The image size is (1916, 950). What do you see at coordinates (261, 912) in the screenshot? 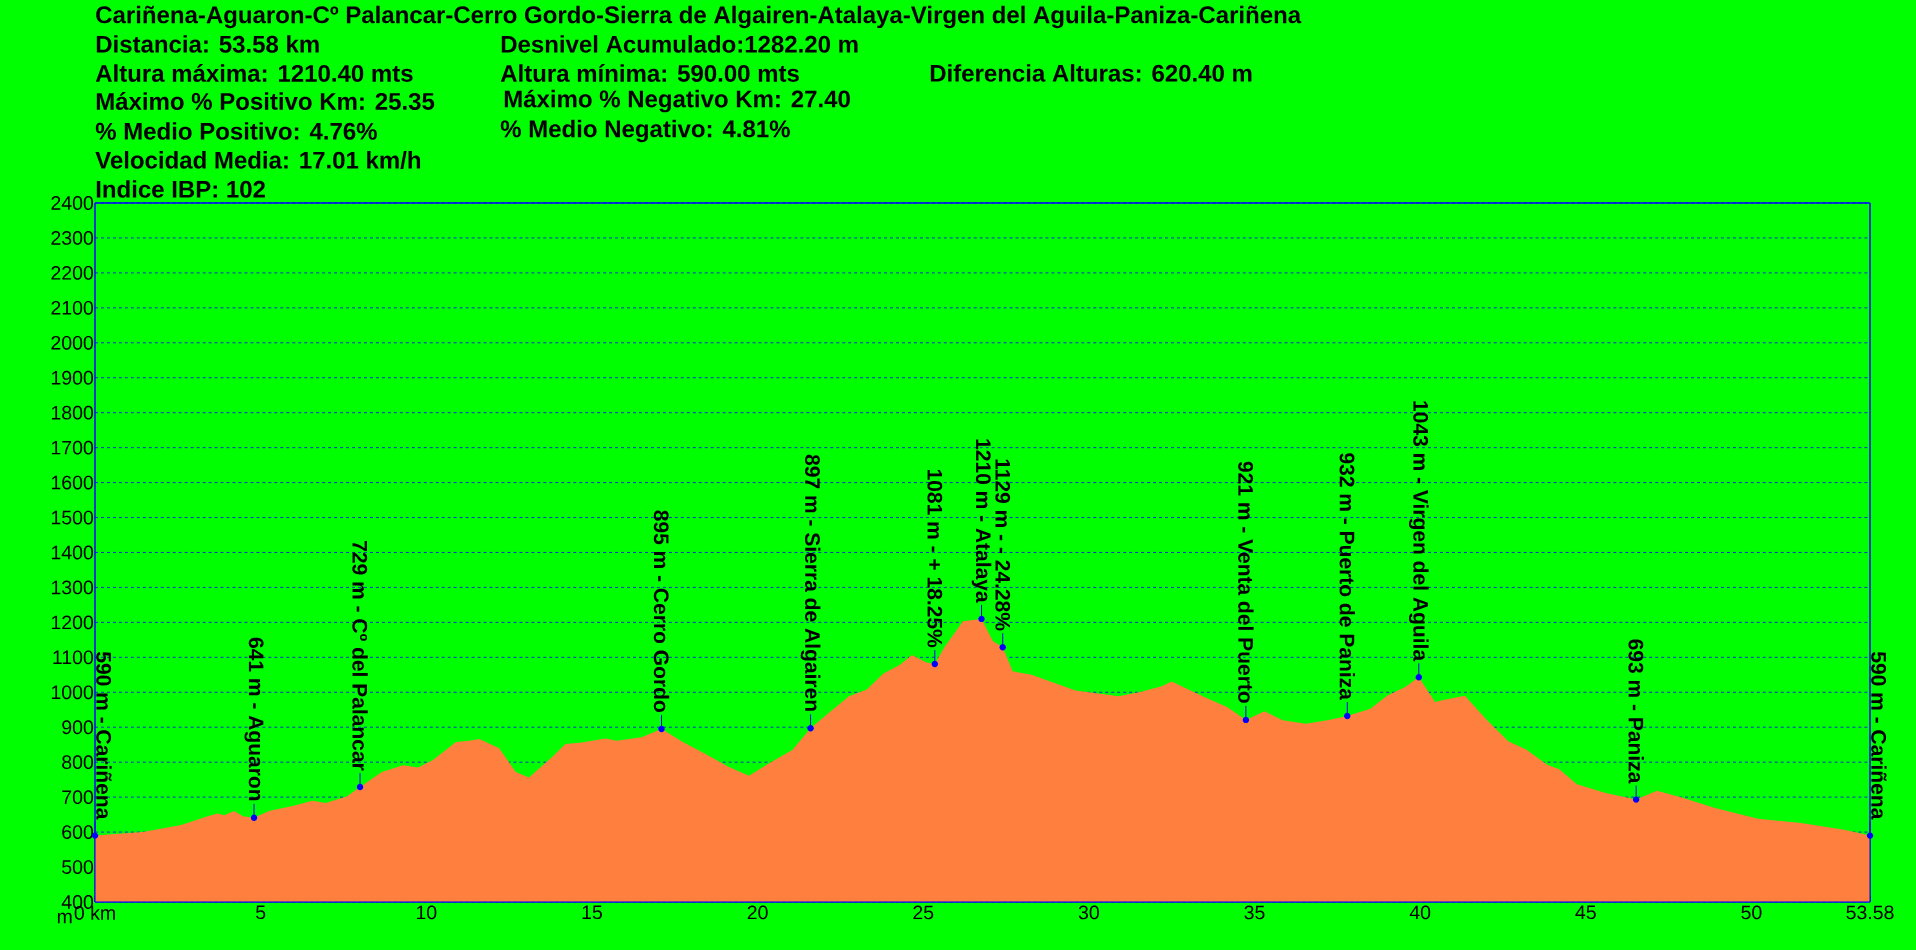
I see `x-tick-label: 5` at bounding box center [261, 912].